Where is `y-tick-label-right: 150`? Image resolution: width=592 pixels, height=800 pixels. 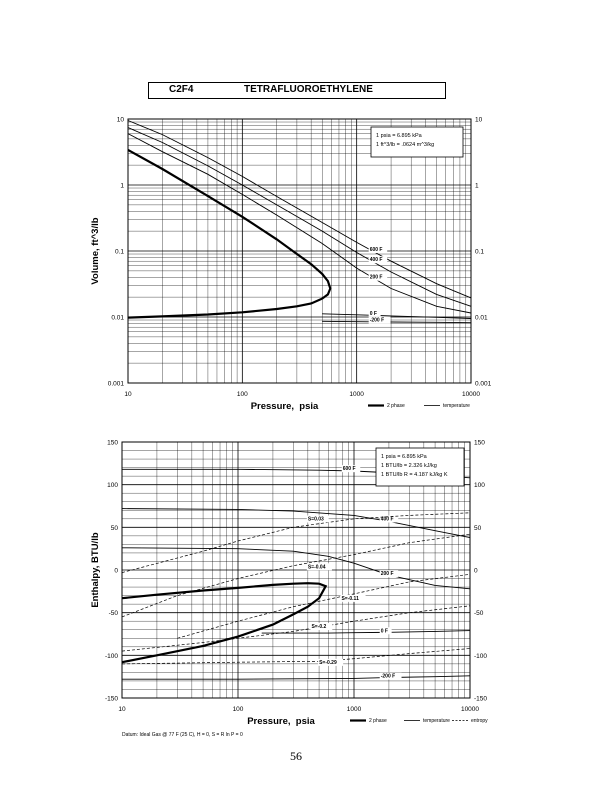
y-tick-label-right: 150 is located at coordinates (479, 443).